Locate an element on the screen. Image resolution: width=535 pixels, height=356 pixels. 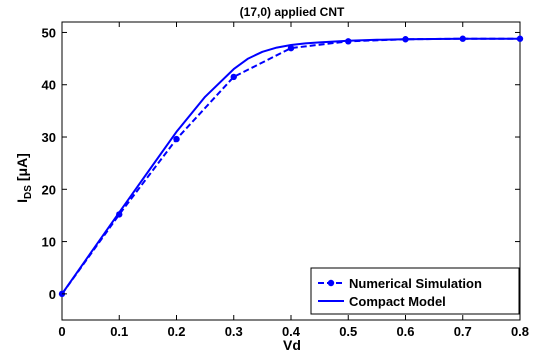
legend-label-numerical-simulation: Numerical Simulation is located at coordinates (415, 283).